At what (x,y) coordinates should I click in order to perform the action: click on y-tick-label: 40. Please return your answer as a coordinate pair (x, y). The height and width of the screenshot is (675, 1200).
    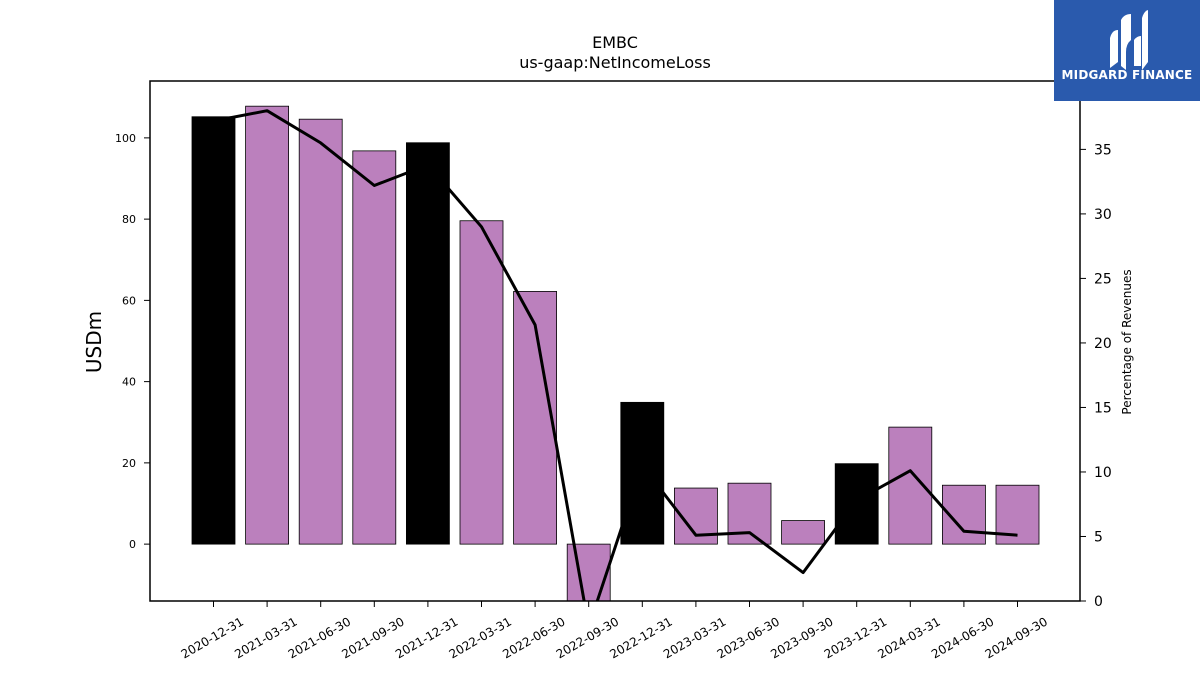
    Looking at the image, I should click on (129, 382).